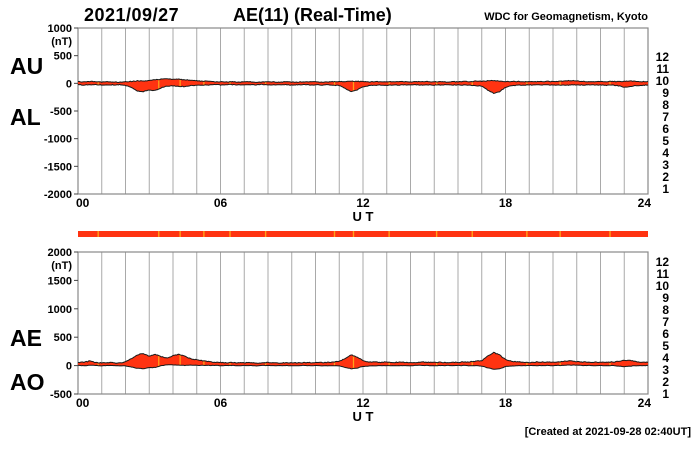  What do you see at coordinates (566, 17) in the screenshot?
I see `organization-label: WDC for Geomagnetism, Kyoto` at bounding box center [566, 17].